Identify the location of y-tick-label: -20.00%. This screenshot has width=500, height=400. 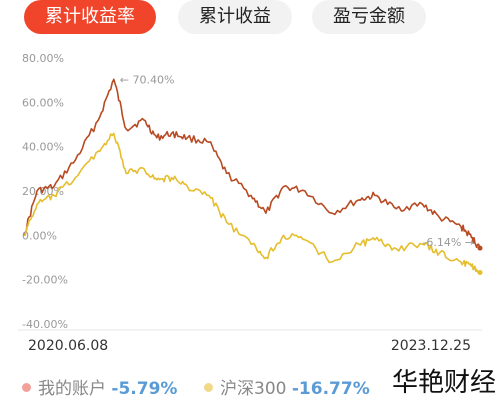
(45, 280).